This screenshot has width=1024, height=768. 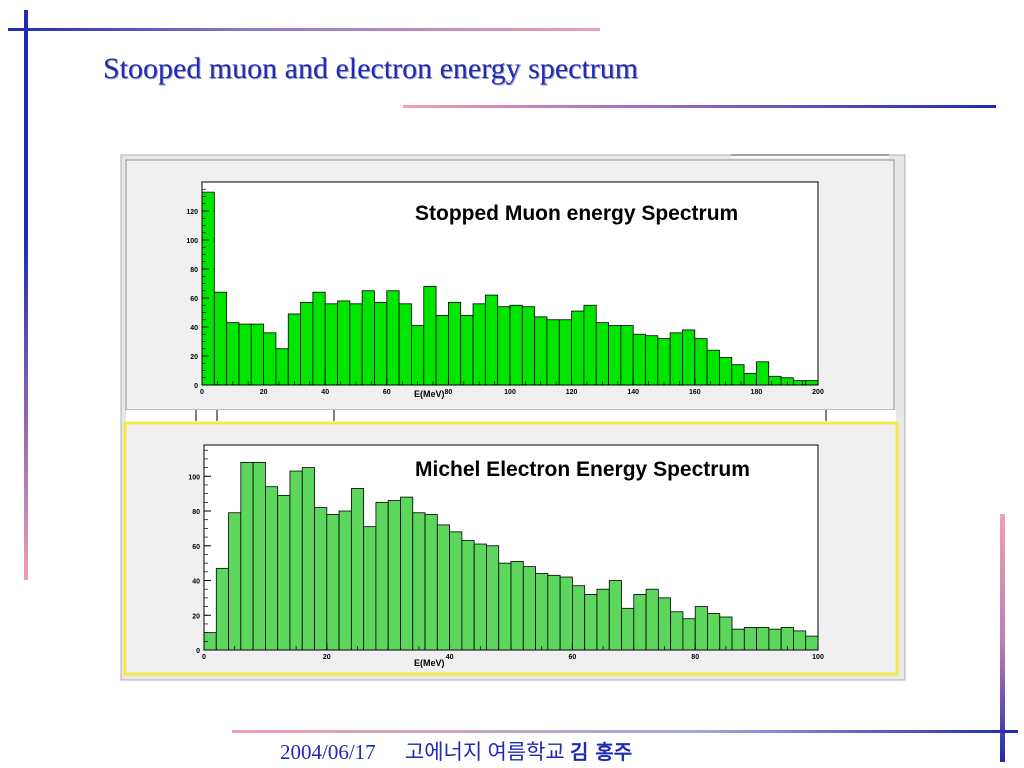 What do you see at coordinates (194, 477) in the screenshot?
I see `electron-y-tick-label: 100` at bounding box center [194, 477].